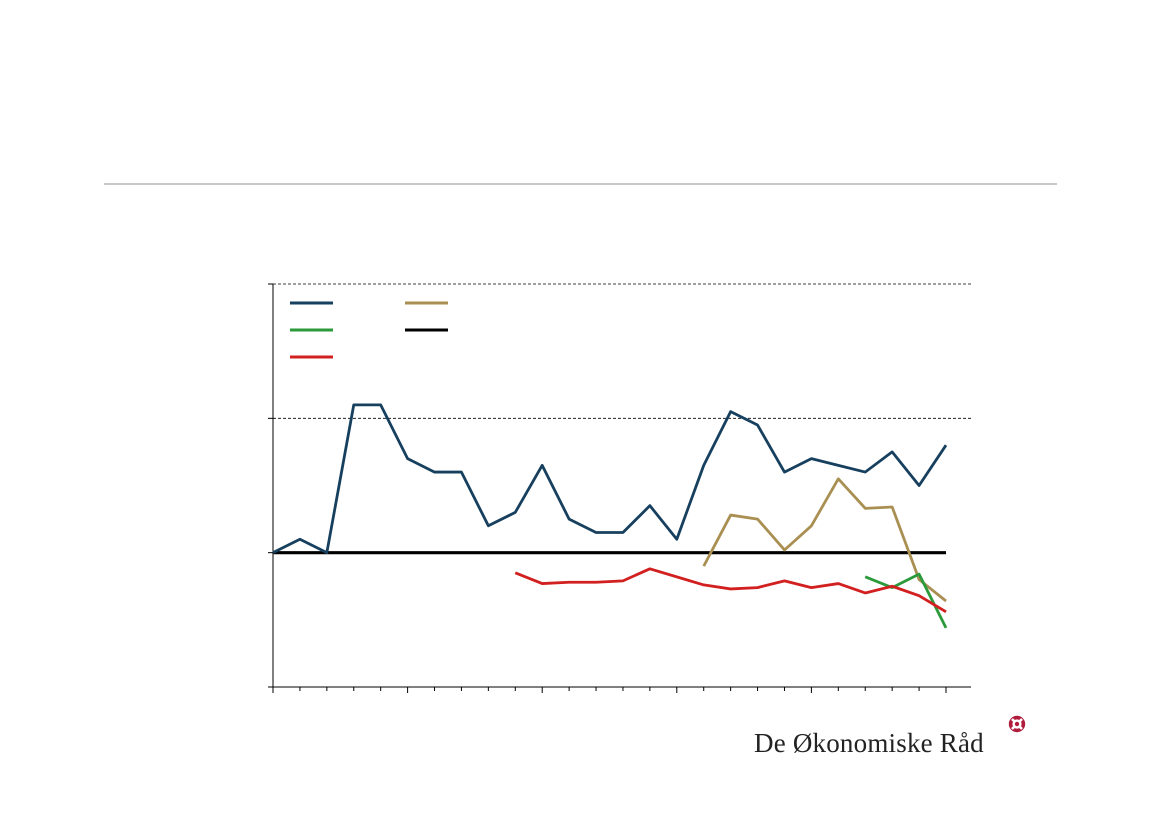 This screenshot has height=826, width=1169. Describe the element at coordinates (1017, 724) in the screenshot. I see `logo-emblem-icon` at that location.